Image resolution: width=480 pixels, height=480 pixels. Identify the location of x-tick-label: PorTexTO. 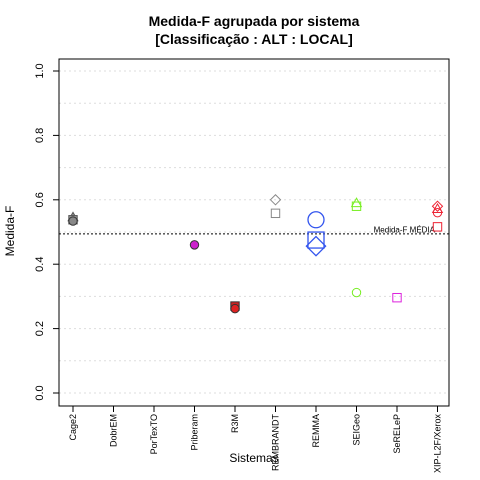
(154, 434).